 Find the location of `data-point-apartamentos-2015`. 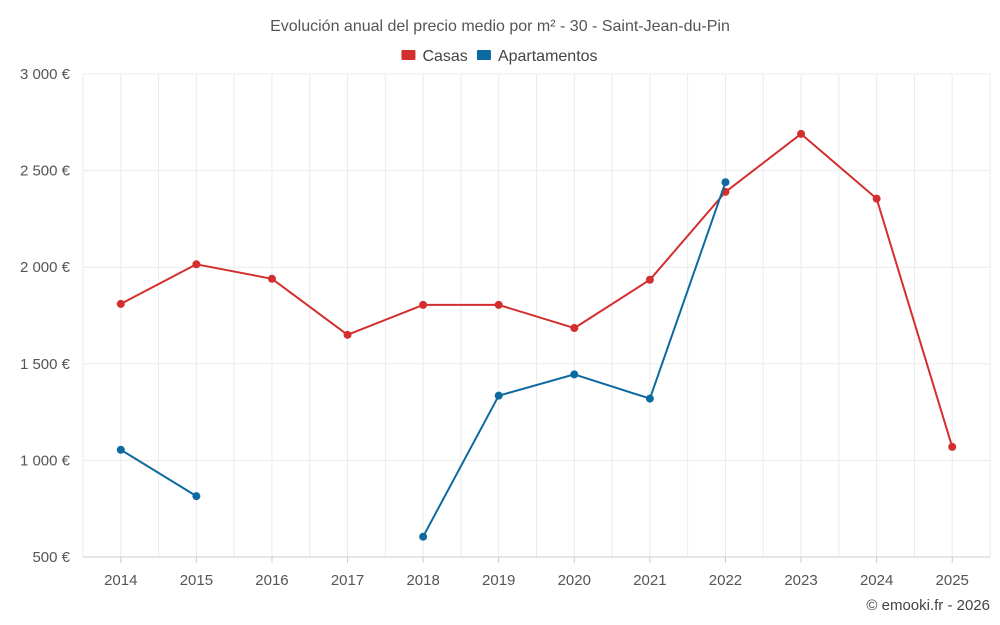

data-point-apartamentos-2015 is located at coordinates (196, 496).